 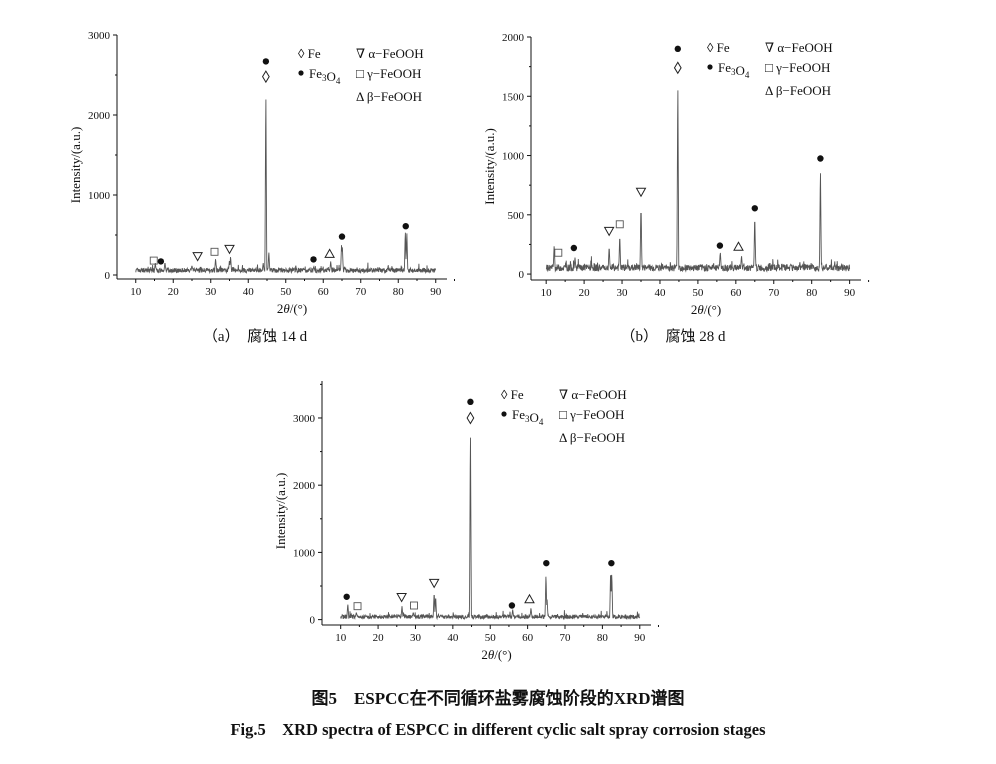 What do you see at coordinates (516, 216) in the screenshot?
I see `y-tick-label: 500` at bounding box center [516, 216].